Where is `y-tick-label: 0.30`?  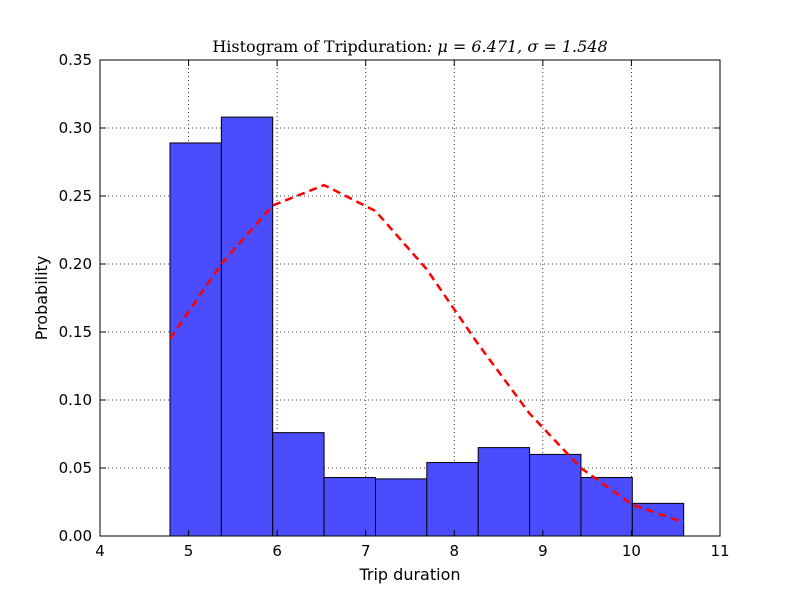 y-tick-label: 0.30 is located at coordinates (75, 128).